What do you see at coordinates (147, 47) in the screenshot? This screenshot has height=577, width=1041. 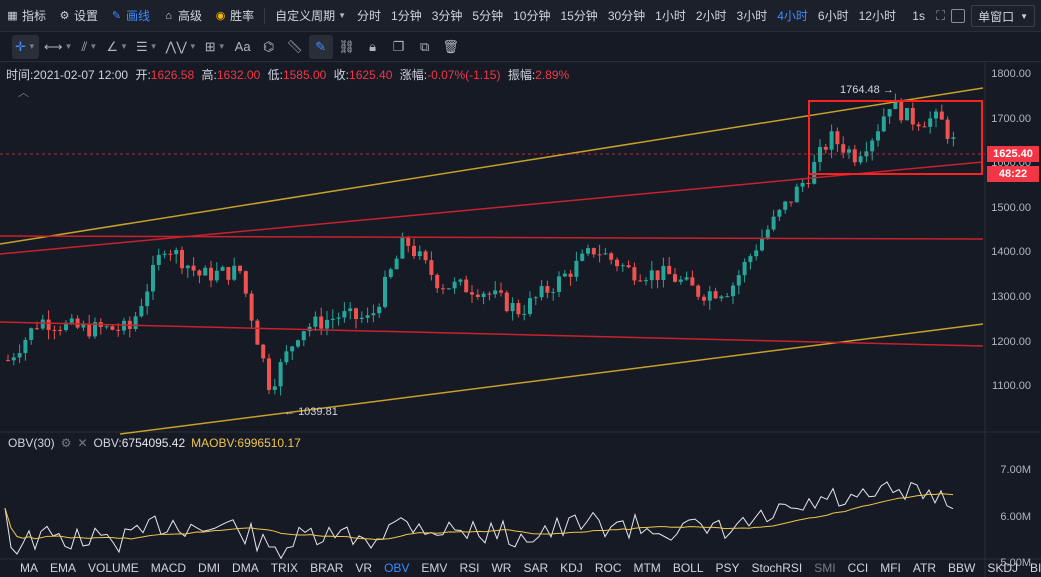 I see `fib-tool: ☰ ▼` at bounding box center [147, 47].